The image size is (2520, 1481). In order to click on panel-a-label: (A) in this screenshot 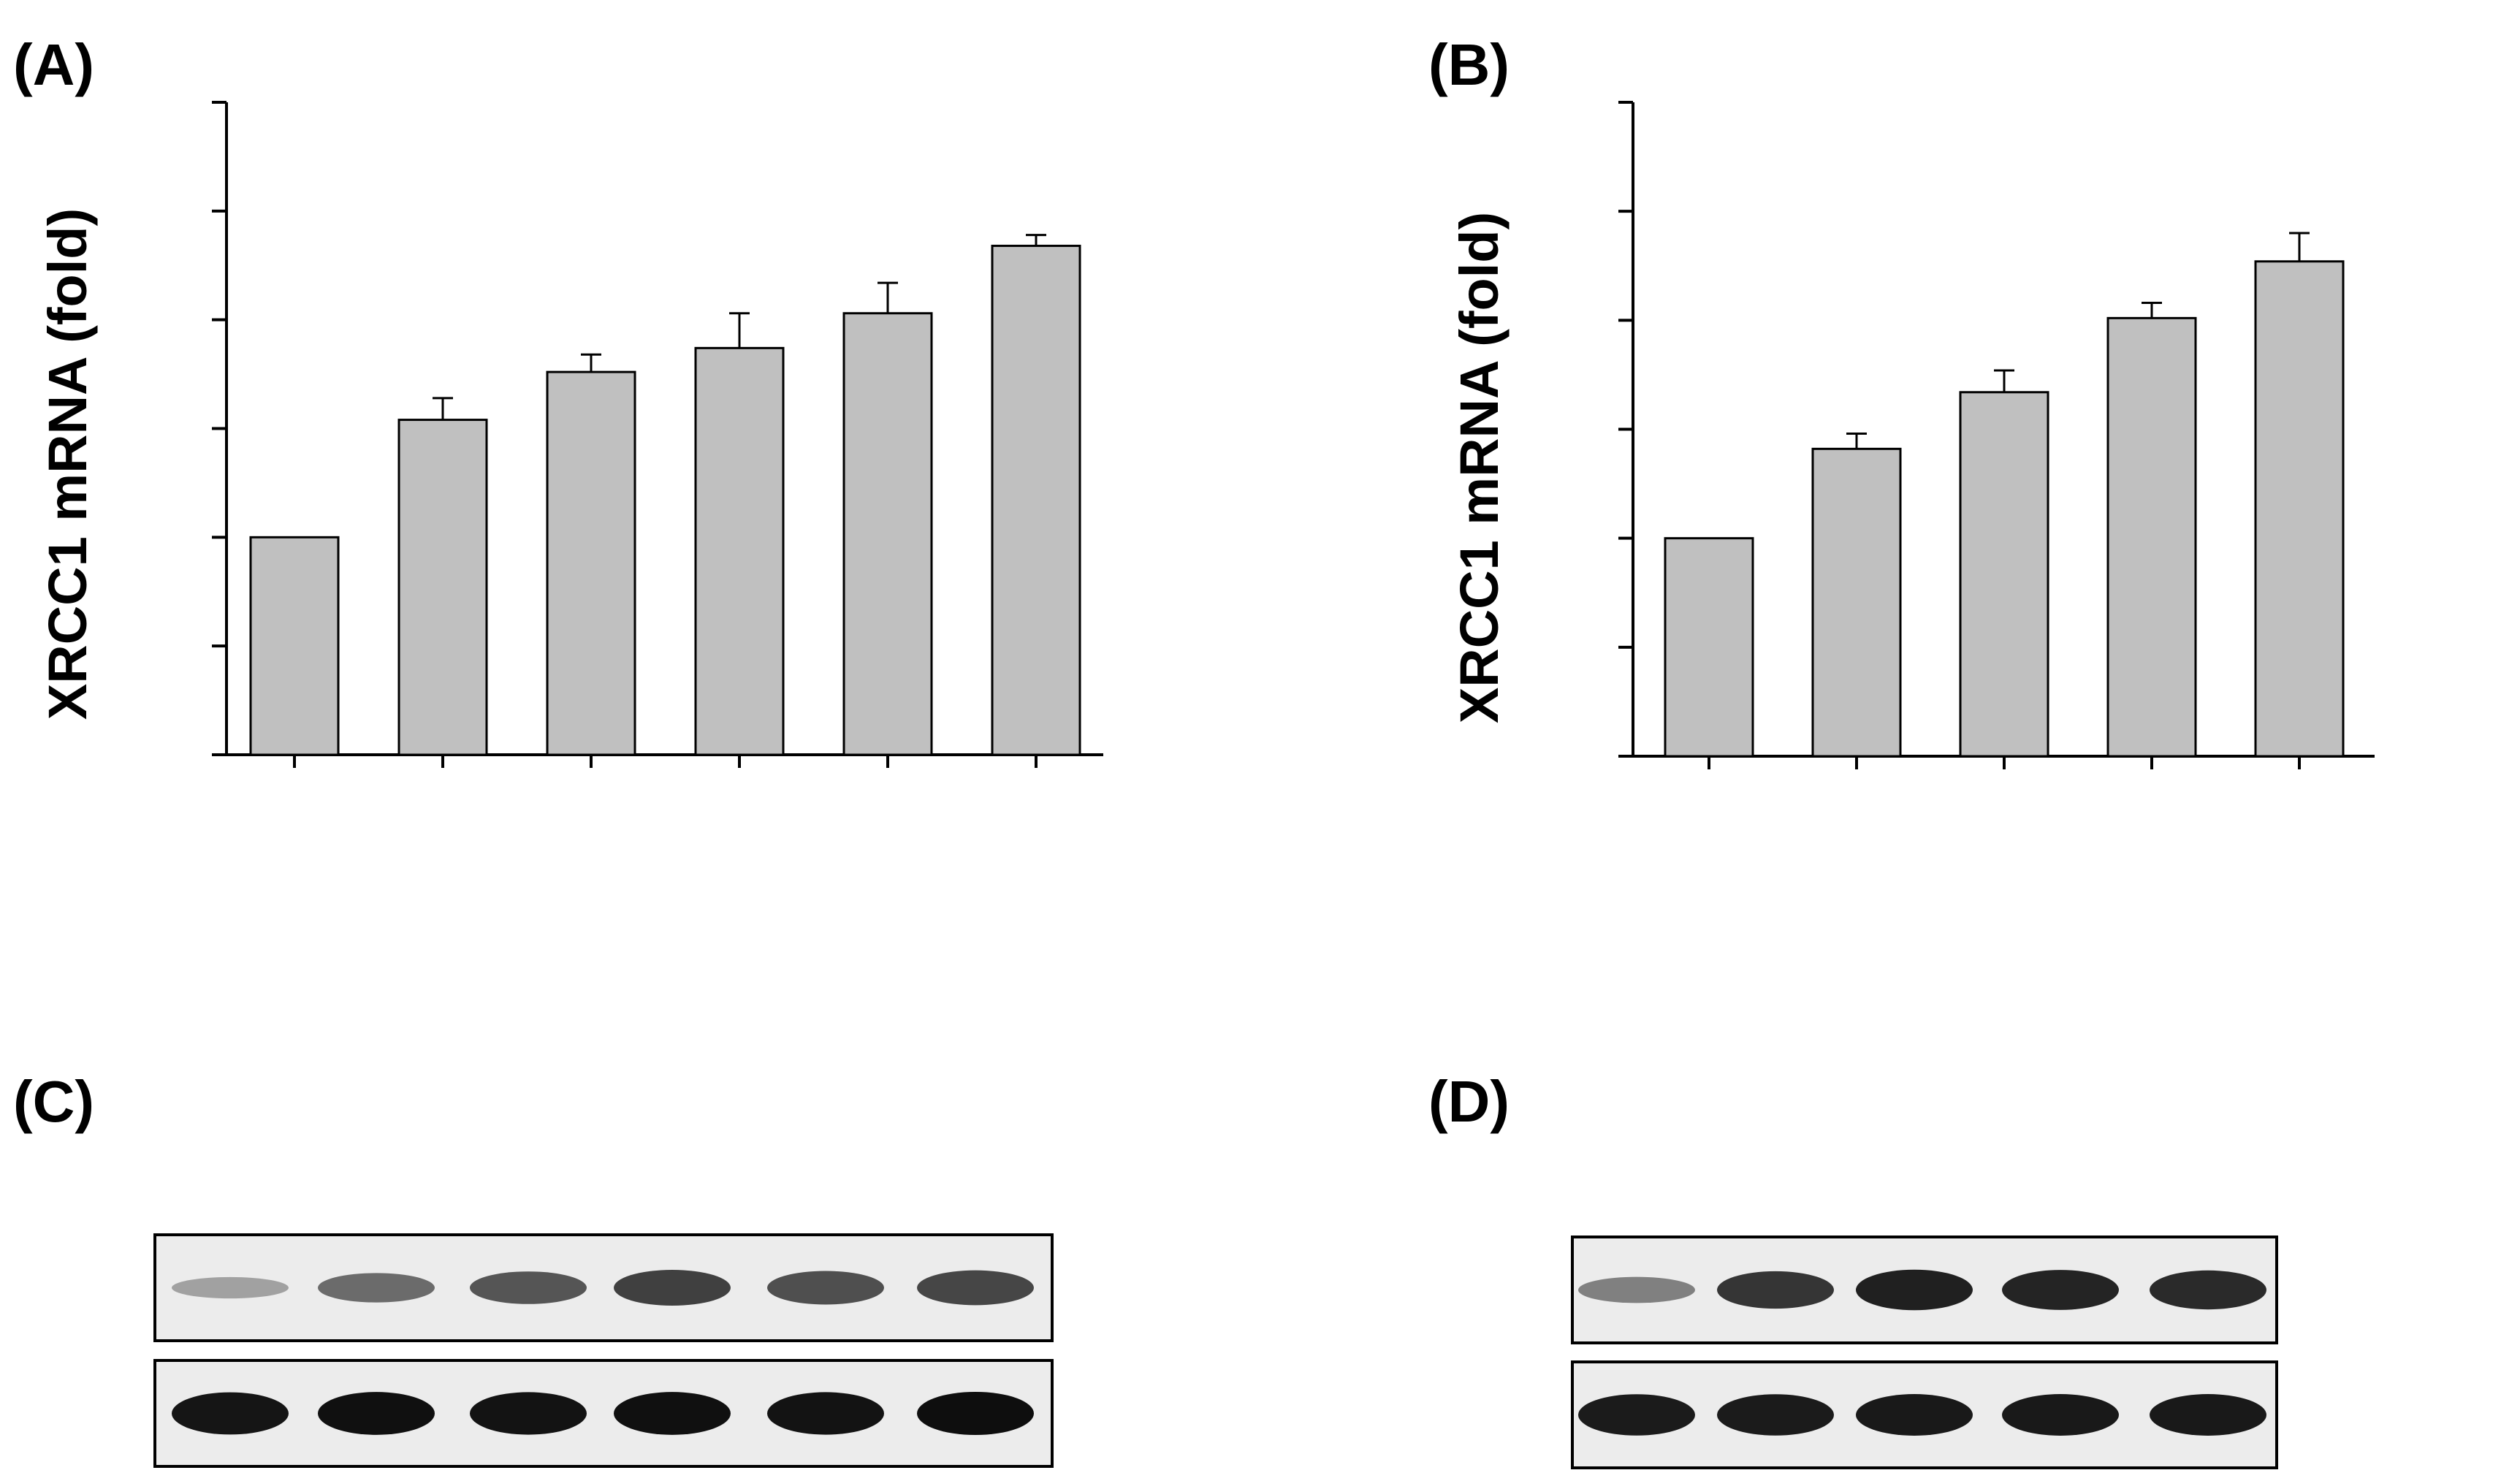, I will do `click(53, 64)`.